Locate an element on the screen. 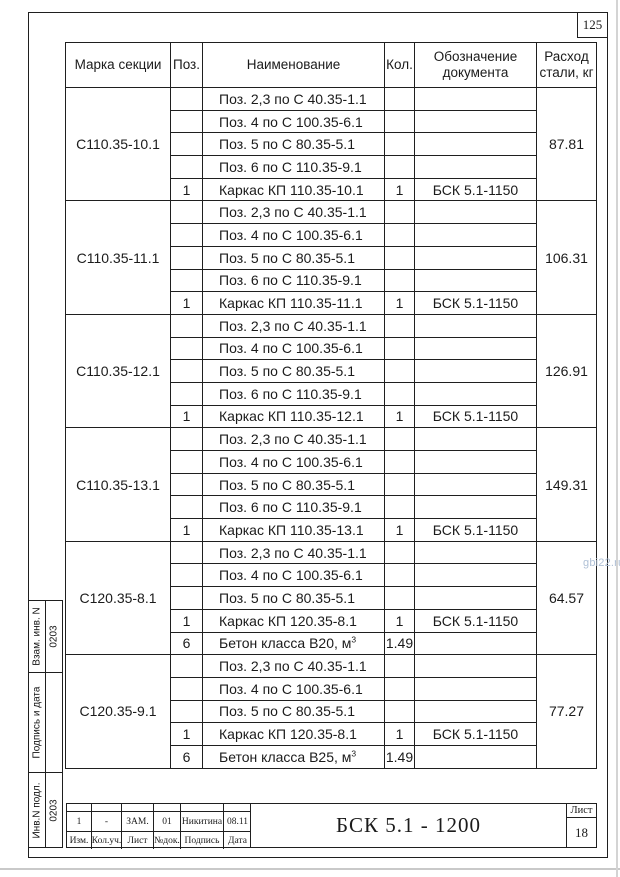 The width and height of the screenshot is (620, 877). row-name: Каркас КП 110.35-13.1 is located at coordinates (293, 530).